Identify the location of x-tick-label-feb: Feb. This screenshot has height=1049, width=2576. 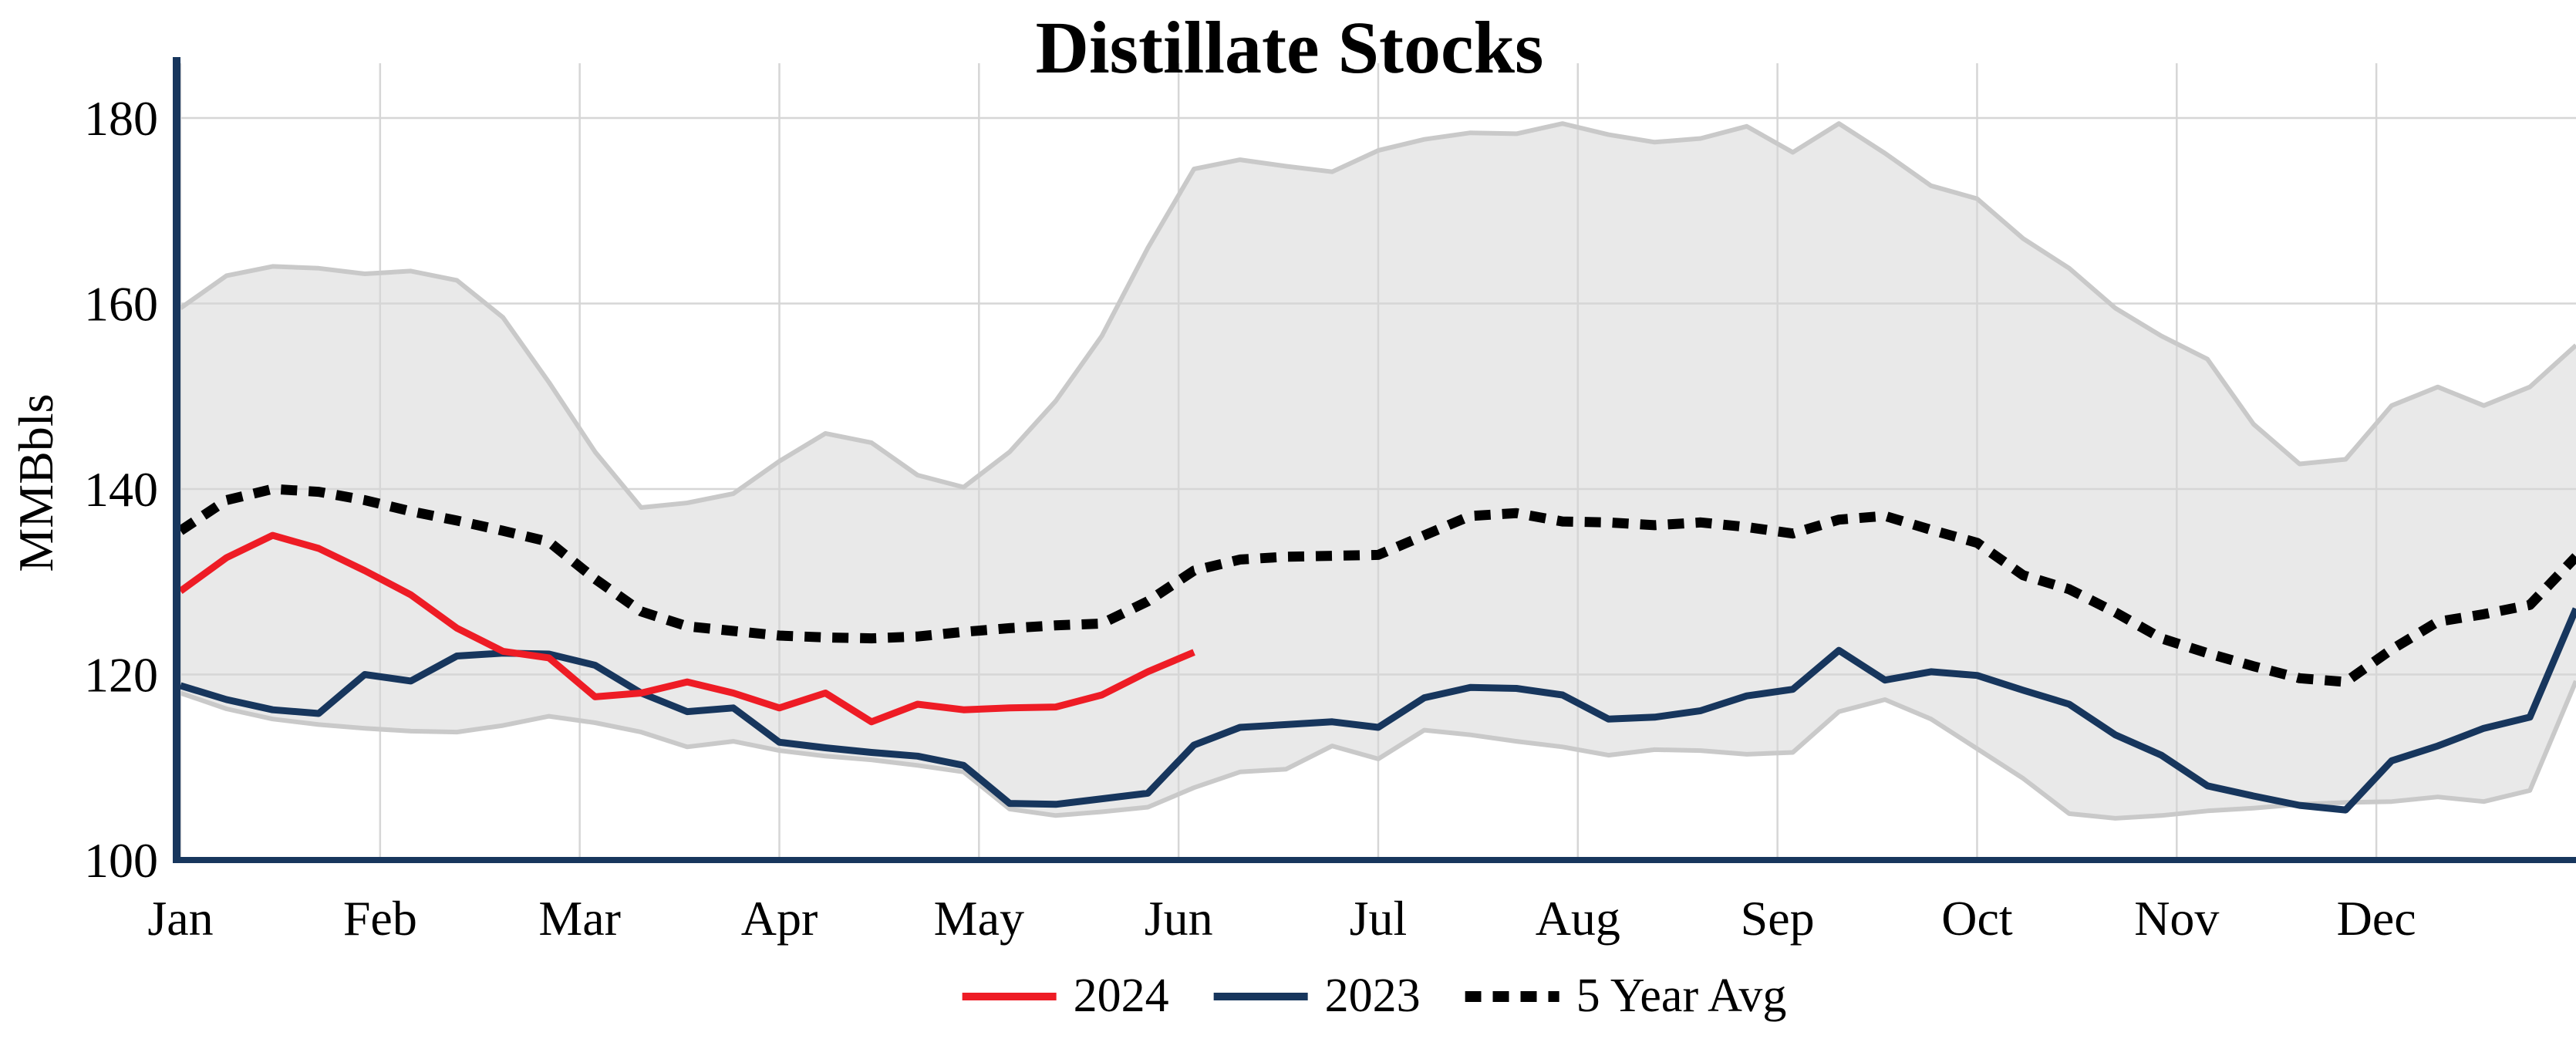
(380, 919).